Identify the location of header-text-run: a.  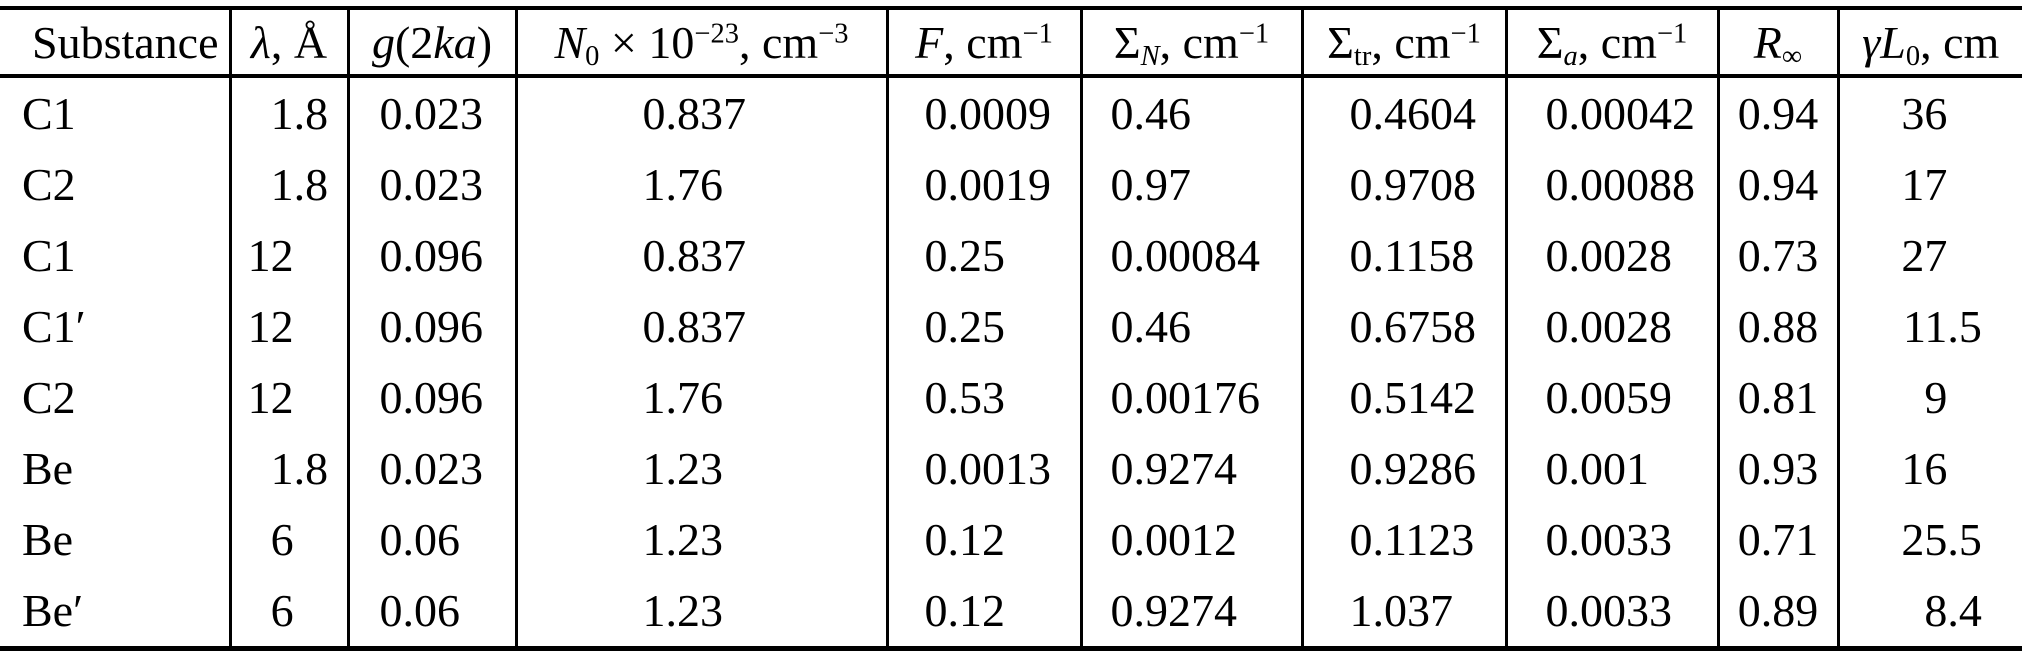
(1570, 56).